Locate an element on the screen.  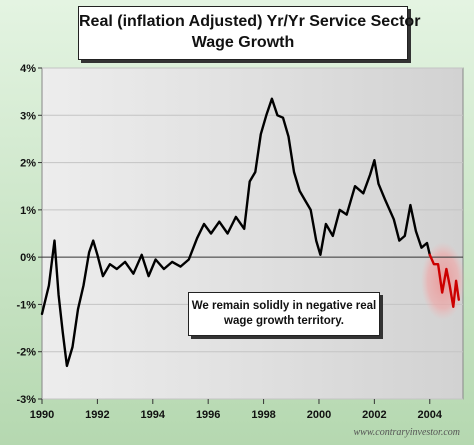
y-tick-label: 4% is located at coordinates (28, 69).